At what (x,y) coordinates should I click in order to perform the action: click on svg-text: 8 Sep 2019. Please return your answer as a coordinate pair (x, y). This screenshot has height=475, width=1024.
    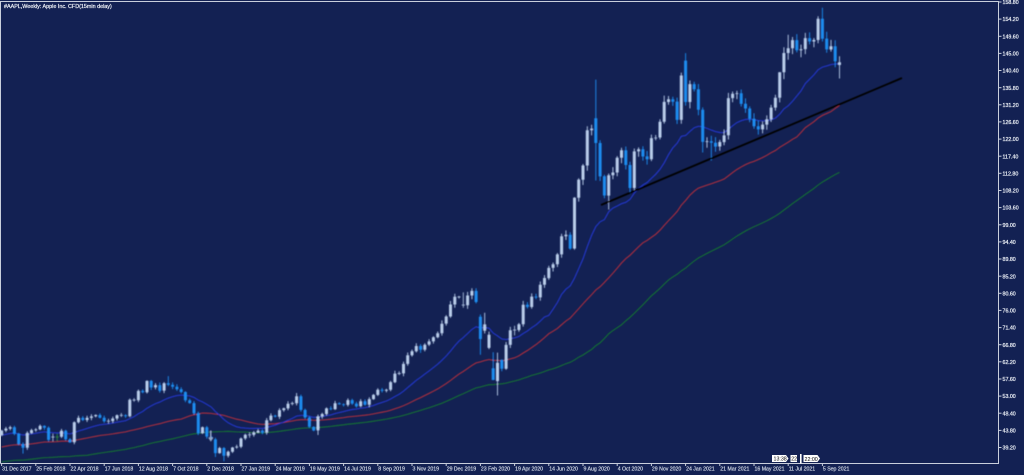
    Looking at the image, I should click on (391, 470).